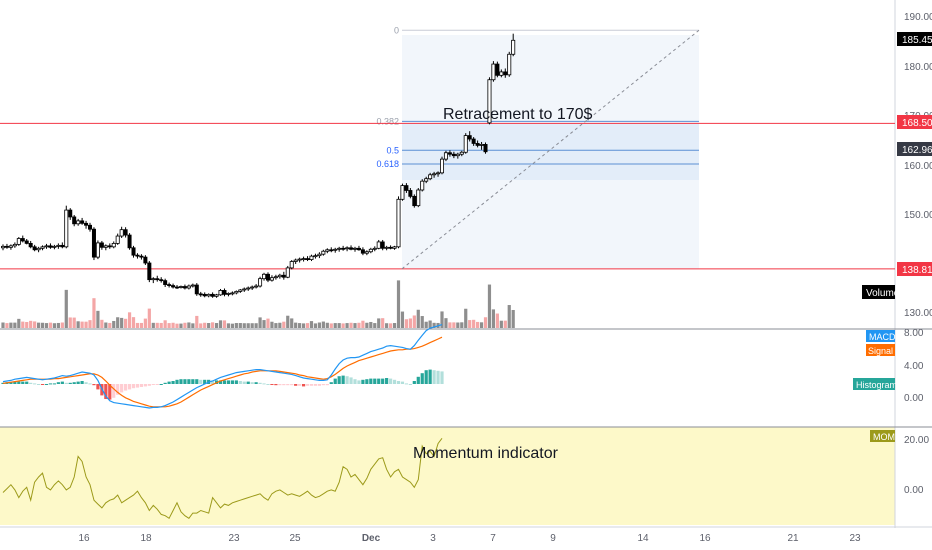  I want to click on time-axis: 16 18 23 25 Dec 3 7 9 14 16 21 23, so click(469, 538).